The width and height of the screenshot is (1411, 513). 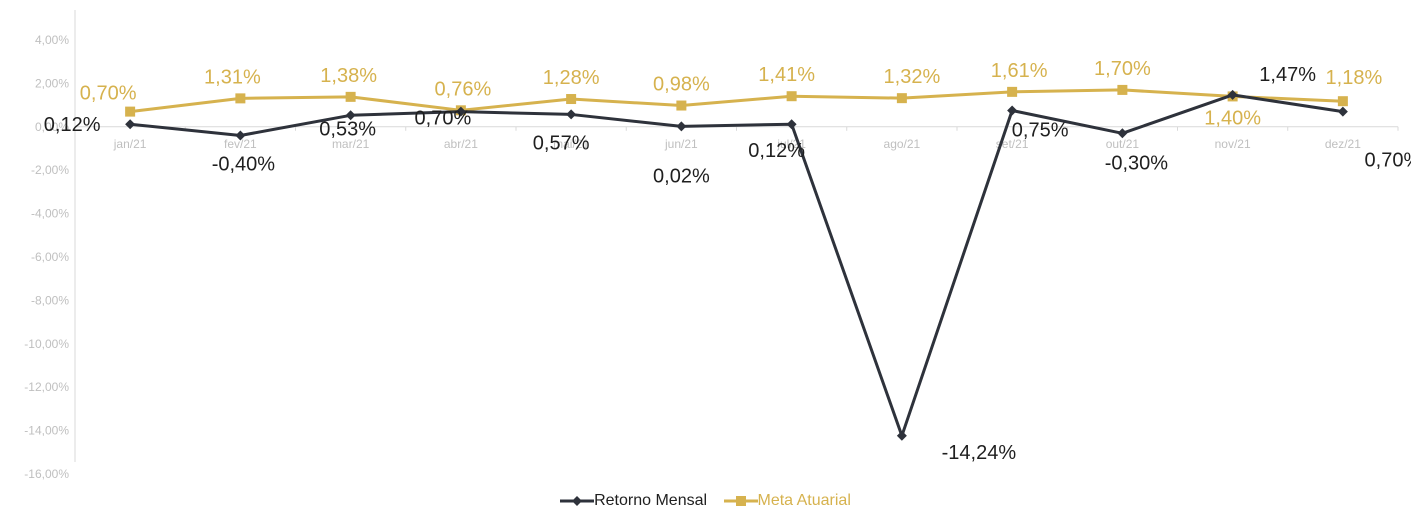 What do you see at coordinates (240, 144) in the screenshot?
I see `x-tick-label: fev/21` at bounding box center [240, 144].